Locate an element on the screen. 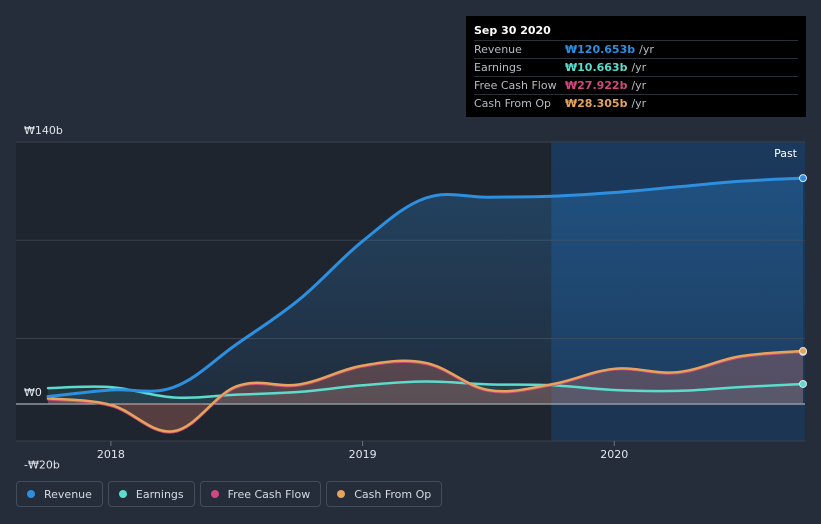  legend-item-cash-from-op: Cash From Op is located at coordinates (384, 494).